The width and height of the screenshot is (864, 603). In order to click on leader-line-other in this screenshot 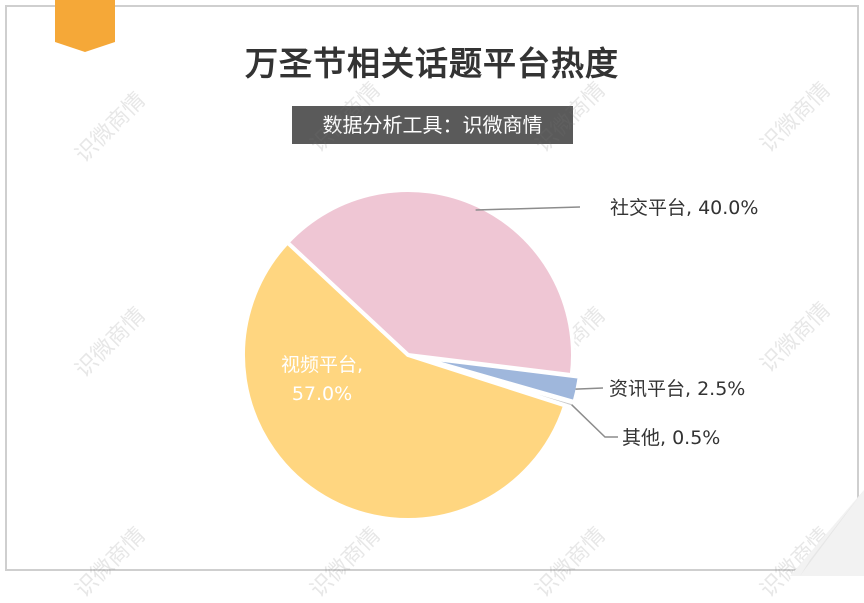, I will do `click(594, 421)`.